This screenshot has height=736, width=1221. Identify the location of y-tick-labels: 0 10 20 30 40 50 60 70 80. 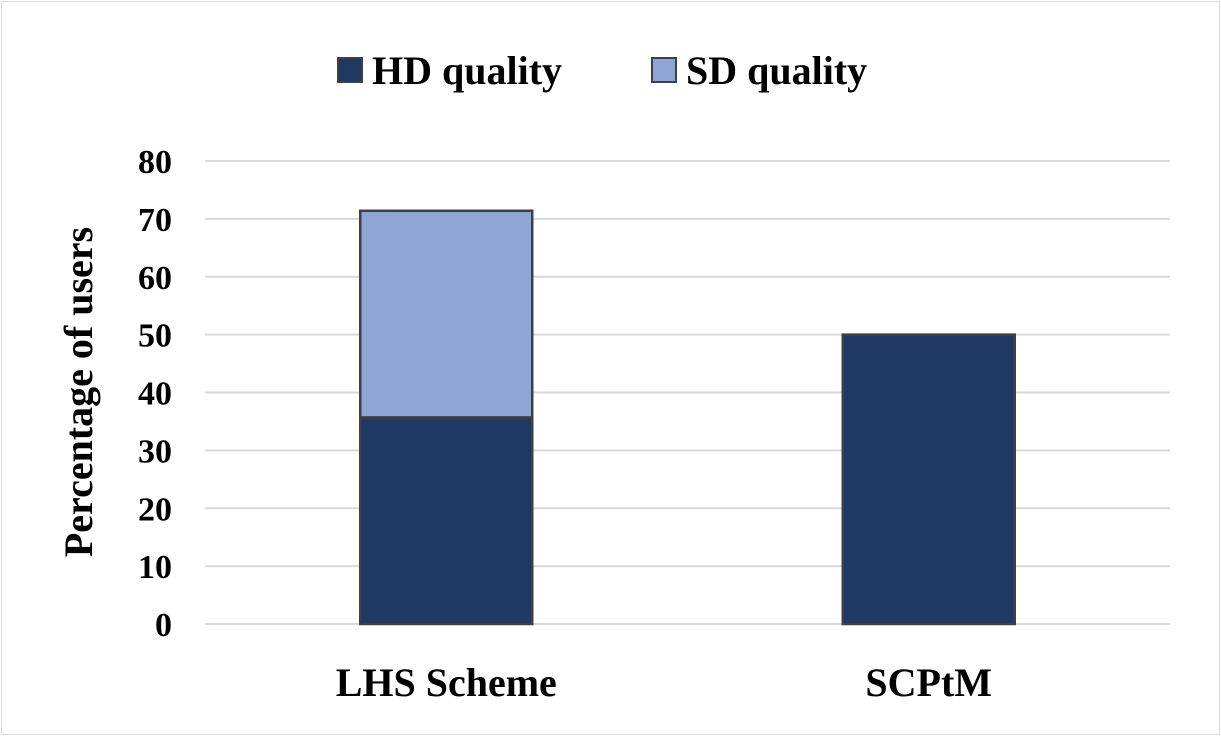
(155, 394).